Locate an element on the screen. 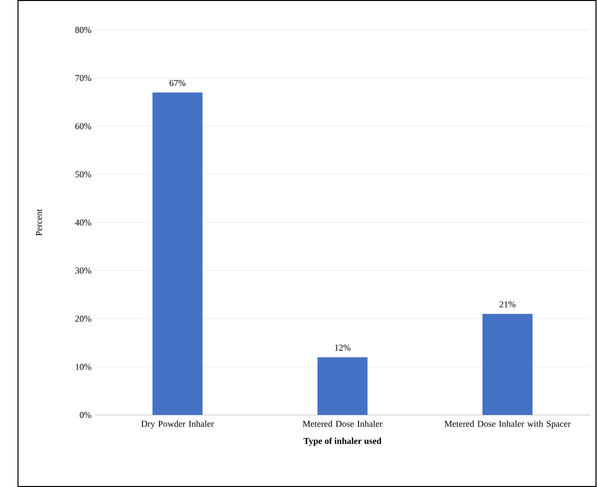  data-label: 67% is located at coordinates (178, 83).